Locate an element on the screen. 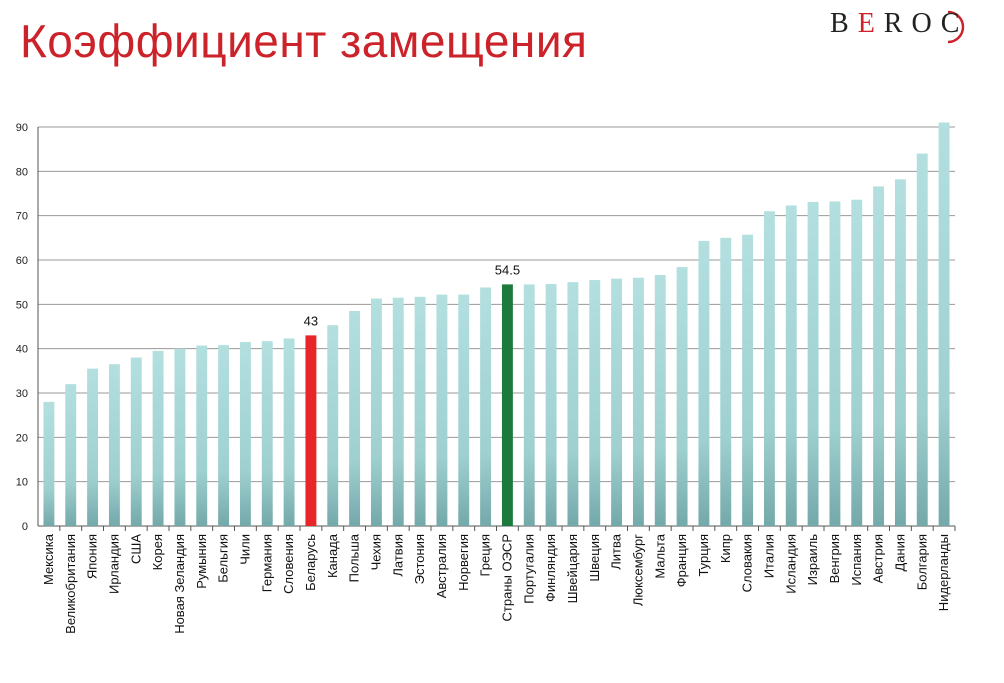  x-tick-label: Нидерланды is located at coordinates (943, 572).